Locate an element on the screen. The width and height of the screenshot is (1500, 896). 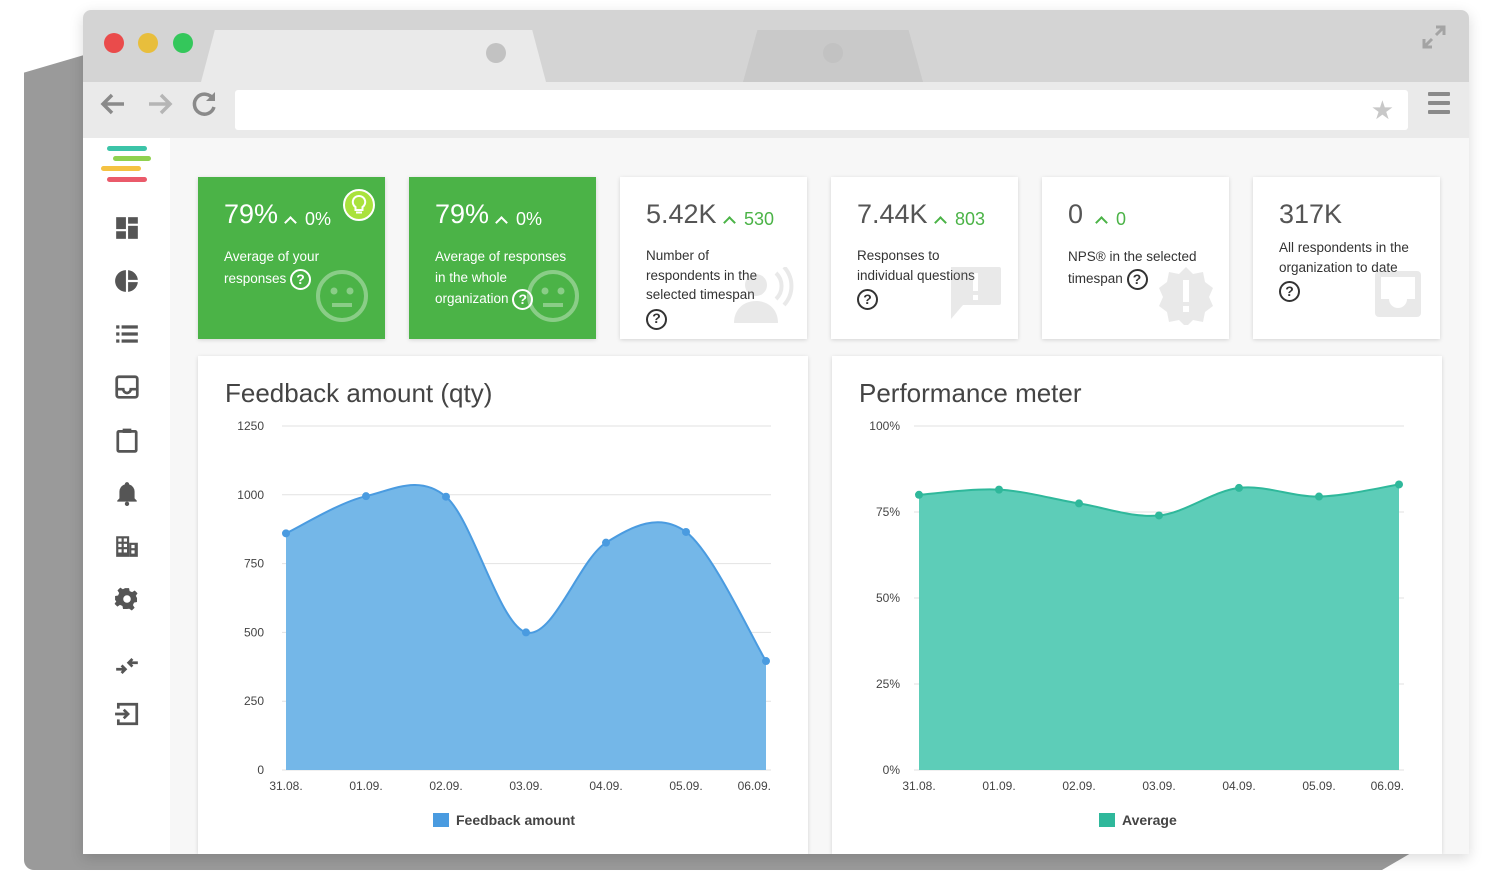
stat-delta: 0% is located at coordinates (518, 219).